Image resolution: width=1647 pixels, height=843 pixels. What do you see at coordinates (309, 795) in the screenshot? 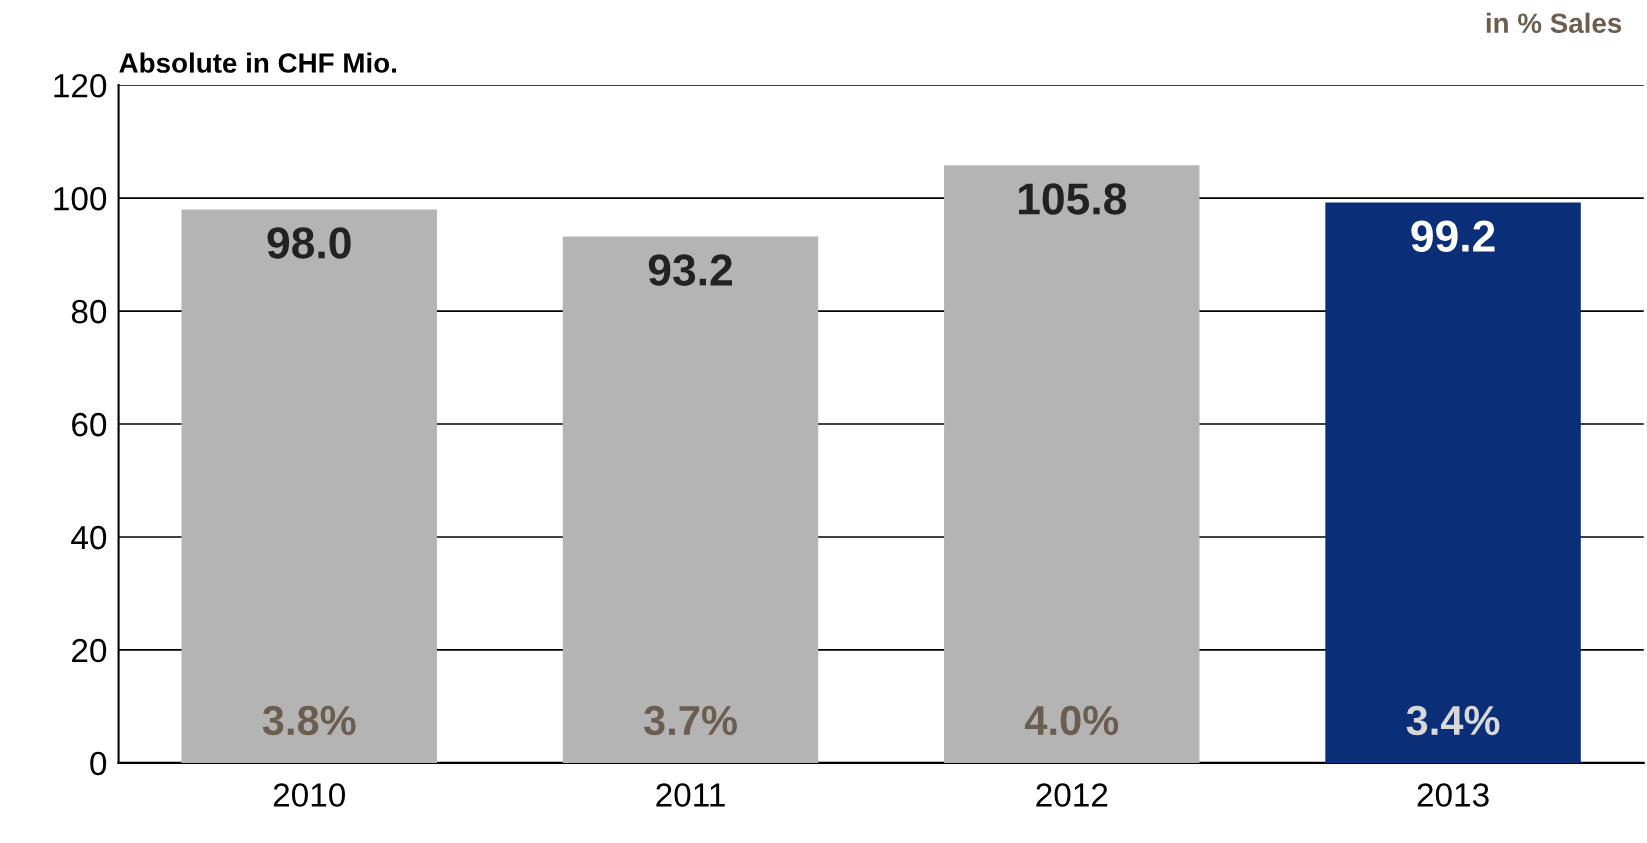
I see `x-tick-label: 2010` at bounding box center [309, 795].